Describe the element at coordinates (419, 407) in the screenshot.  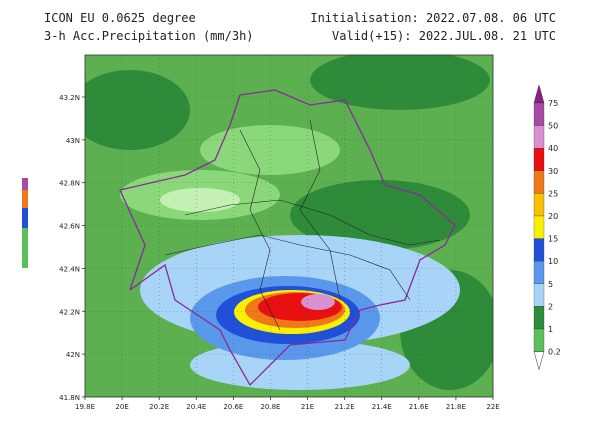
I see `x-tick-label: 21.6E` at that location.